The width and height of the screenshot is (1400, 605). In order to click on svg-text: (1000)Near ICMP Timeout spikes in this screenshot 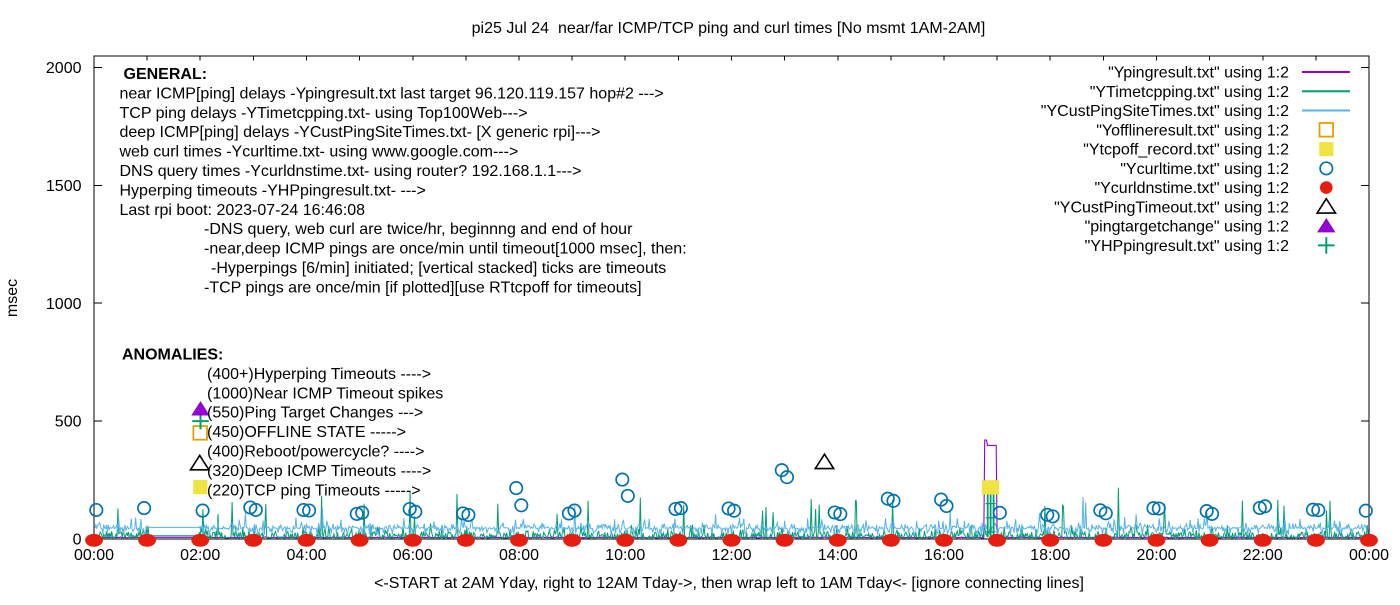, I will do `click(325, 393)`.